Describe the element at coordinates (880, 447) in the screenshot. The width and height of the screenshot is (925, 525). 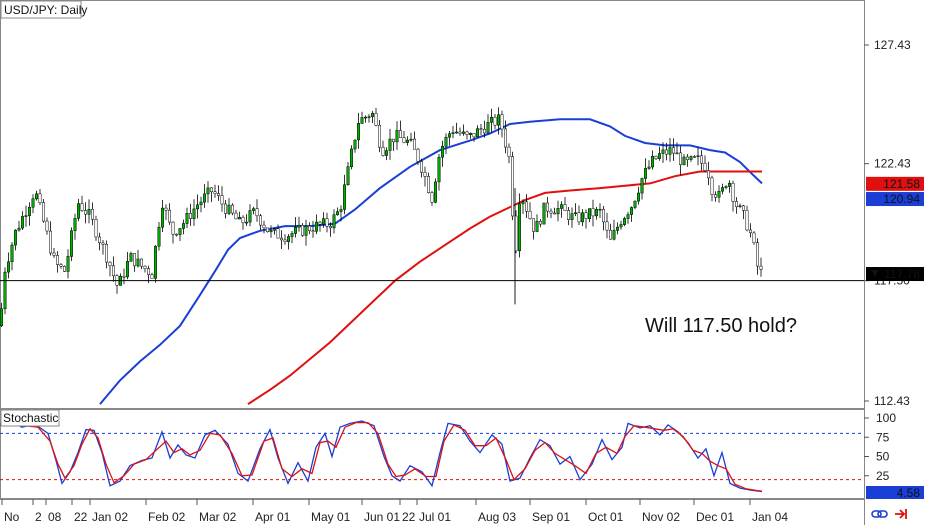
I see `stochastic-axis: 100 75 50 25` at that location.